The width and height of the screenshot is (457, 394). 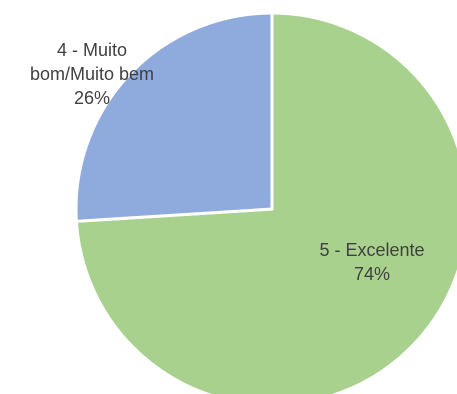 I want to click on data-label-0-line-1: 74%, so click(x=372, y=274).